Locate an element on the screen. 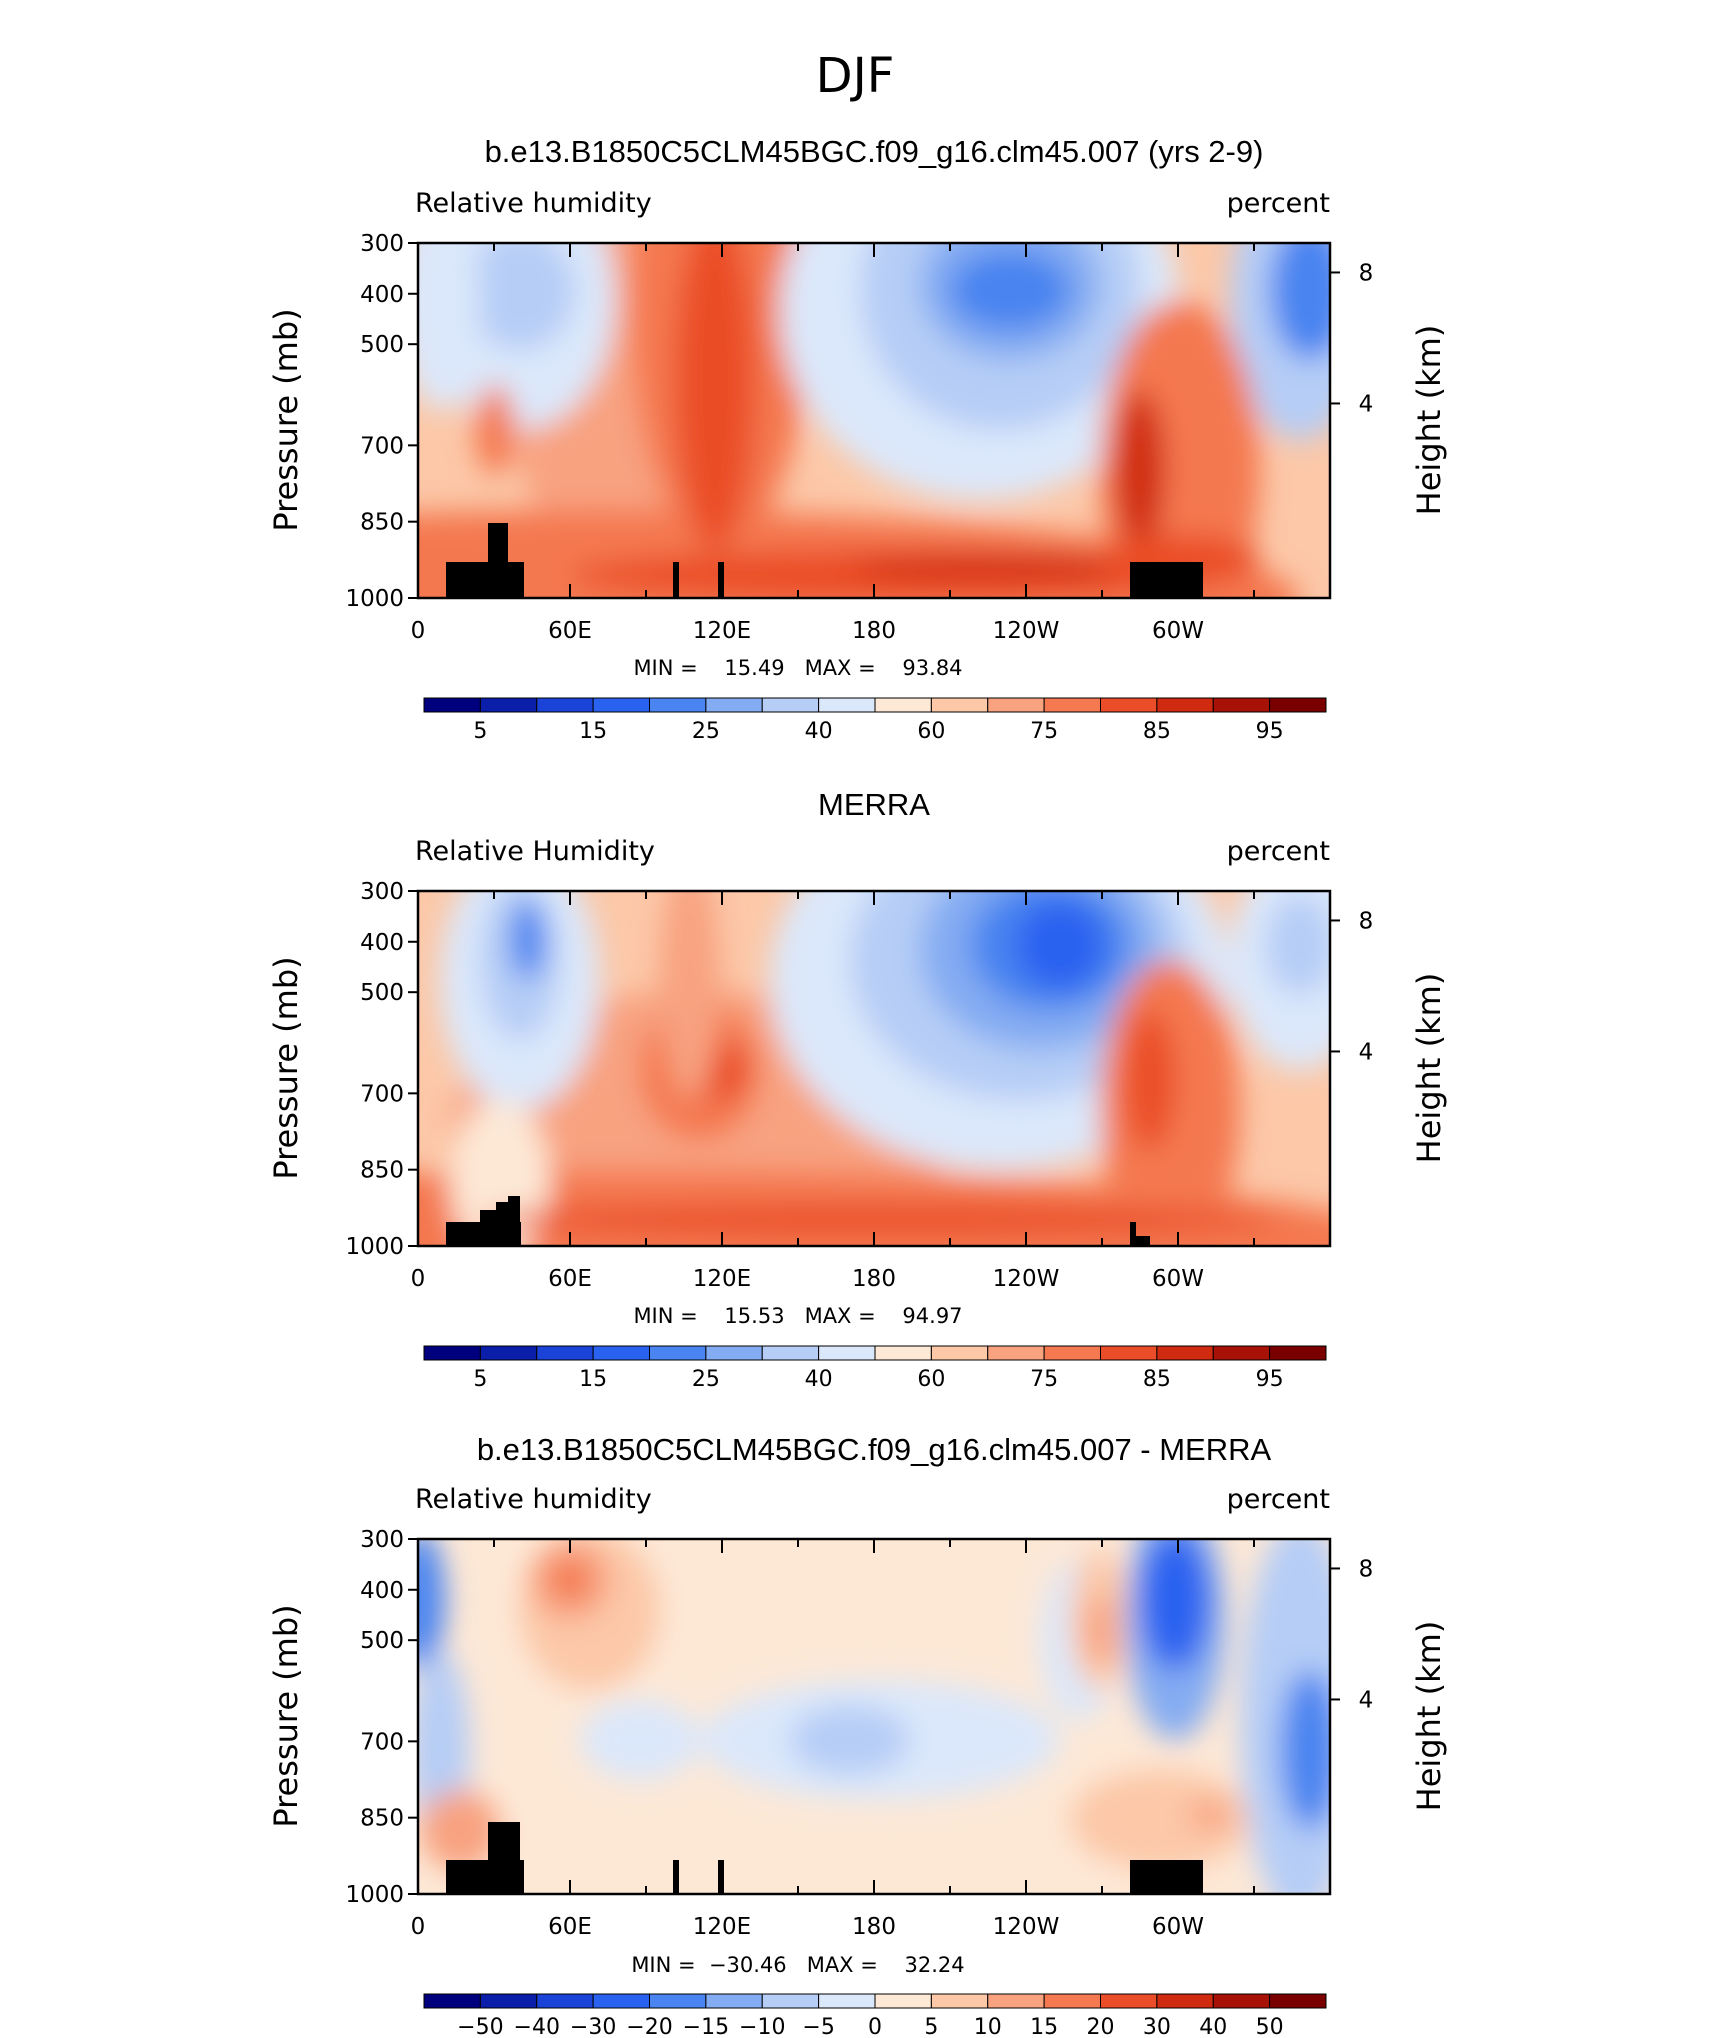 Image resolution: width=1710 pixels, height=2038 pixels. figure-title: DJF is located at coordinates (855, 76).